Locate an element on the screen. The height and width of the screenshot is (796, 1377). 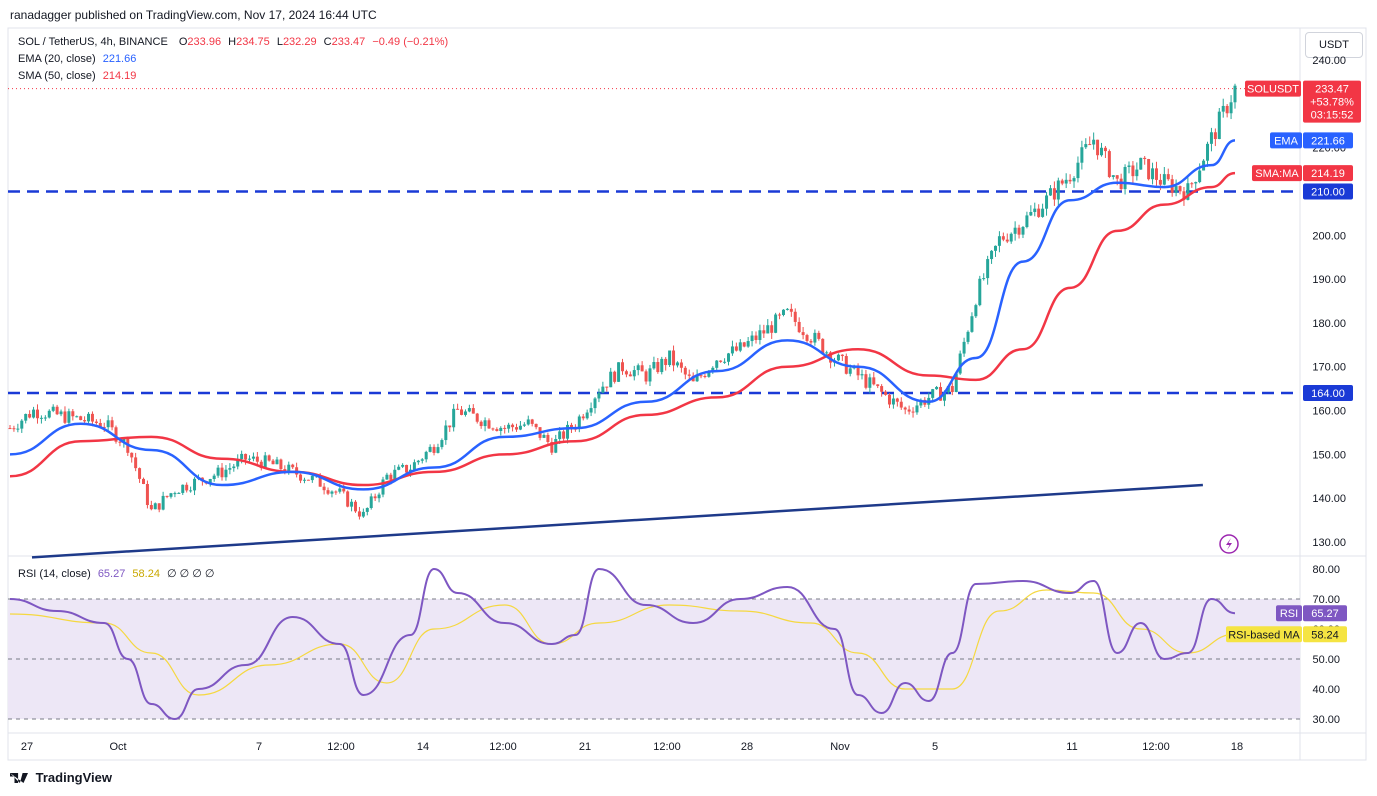
rsi-ma-value-tag: 58.24 is located at coordinates (1325, 634).